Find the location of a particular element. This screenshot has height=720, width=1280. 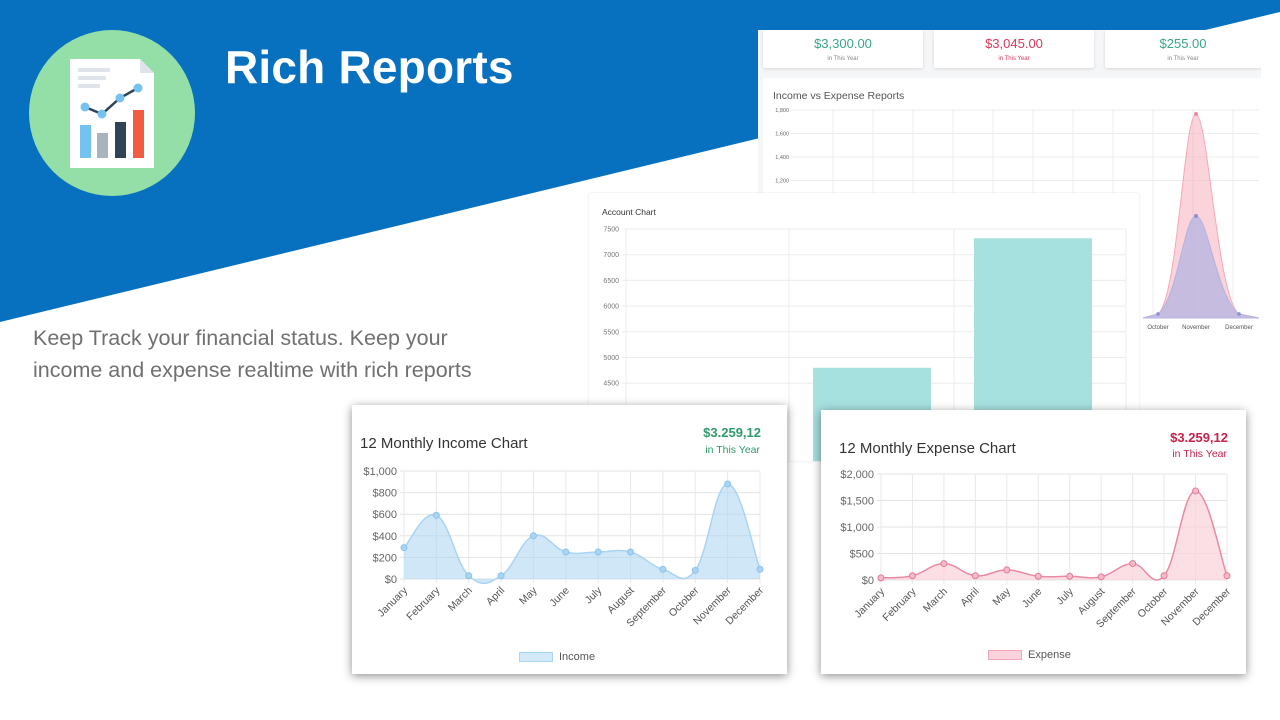

y-tick-label: $200 is located at coordinates (385, 558).